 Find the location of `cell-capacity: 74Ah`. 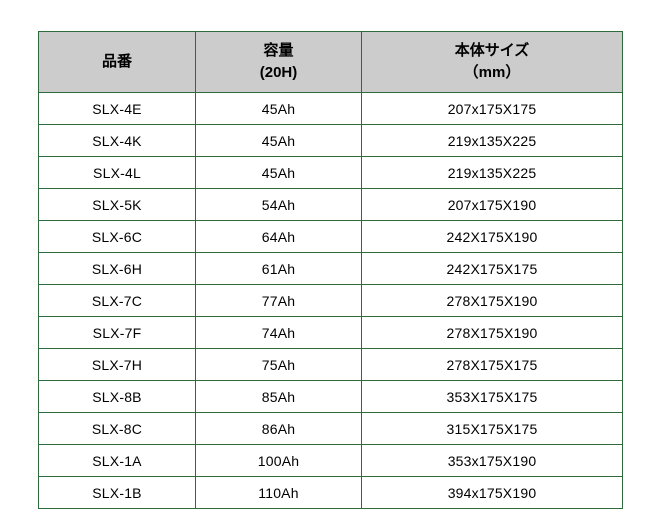

cell-capacity: 74Ah is located at coordinates (278, 332).